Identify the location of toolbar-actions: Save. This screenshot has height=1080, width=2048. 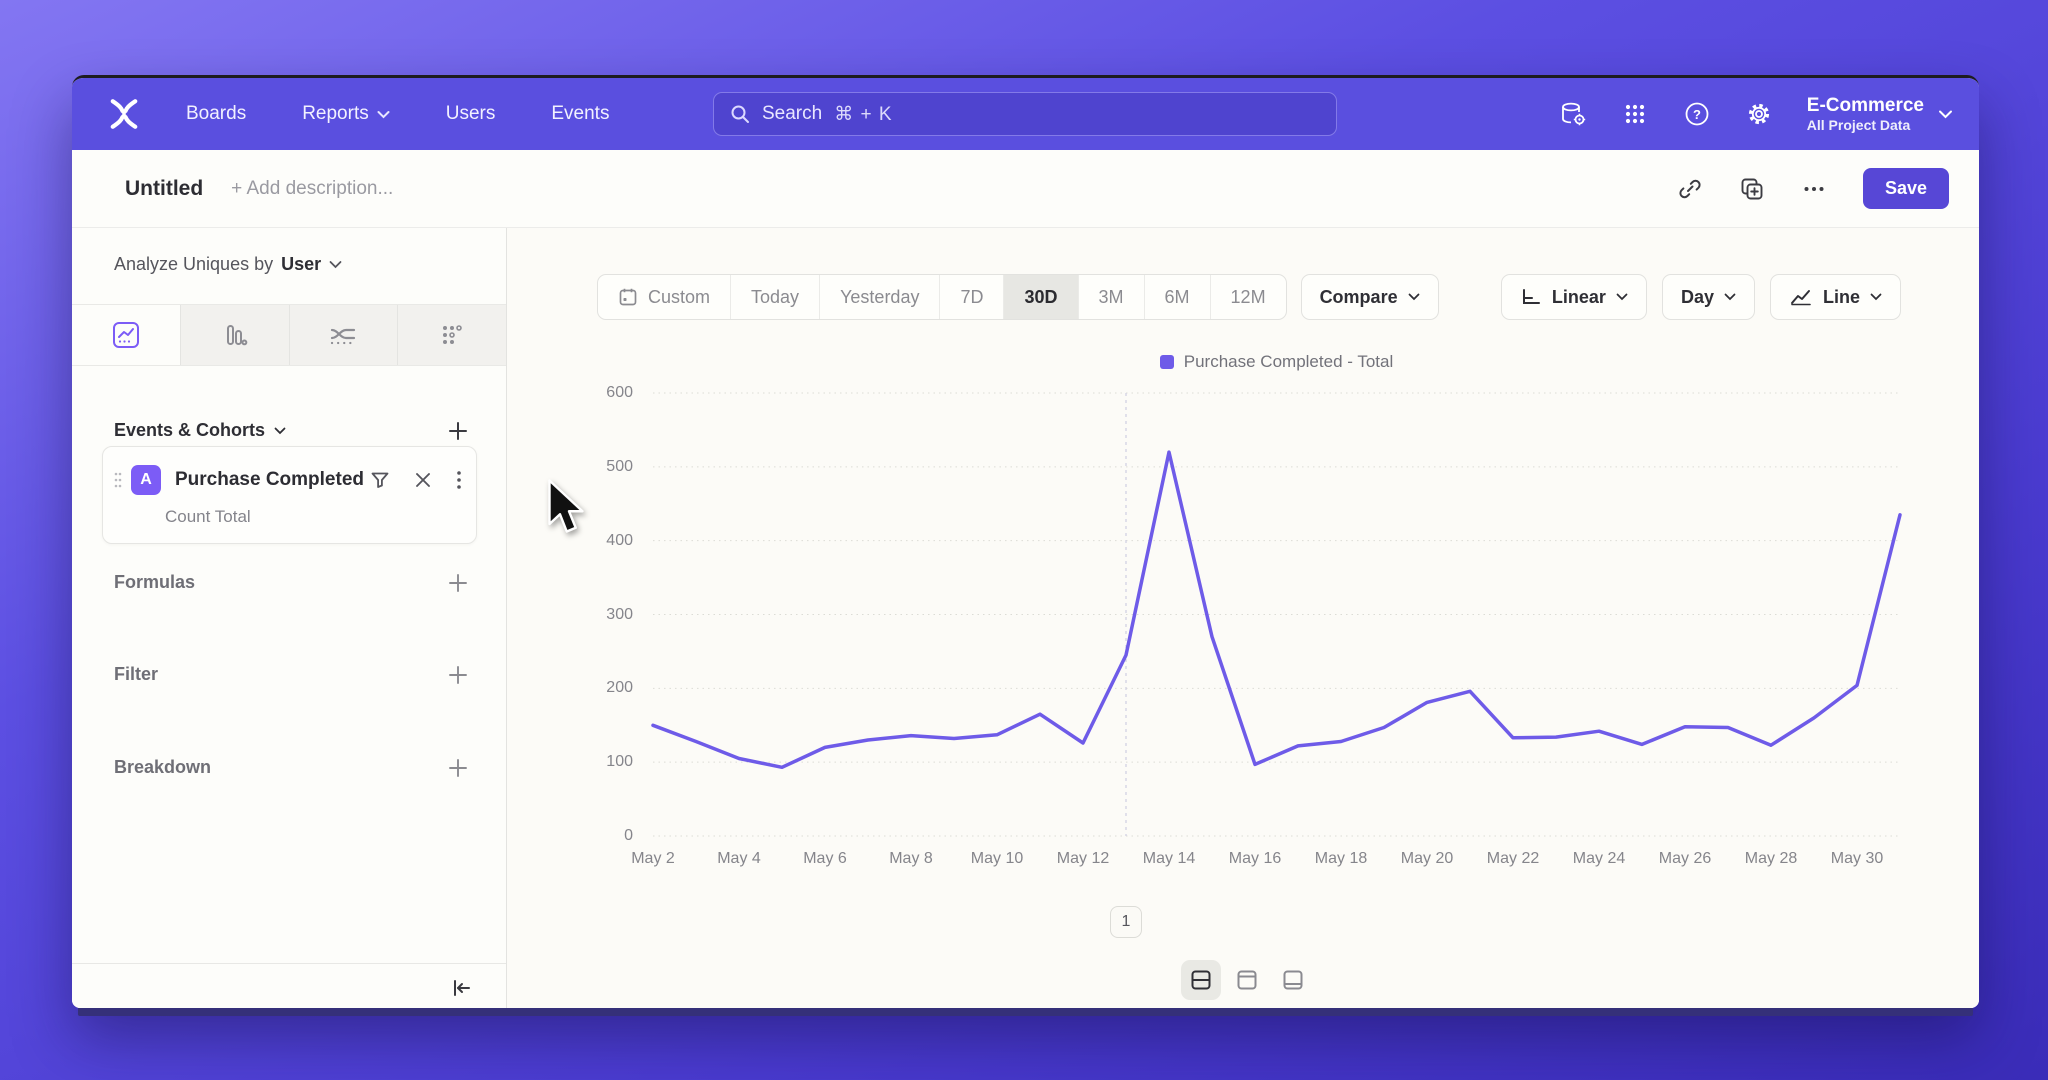
(1813, 188).